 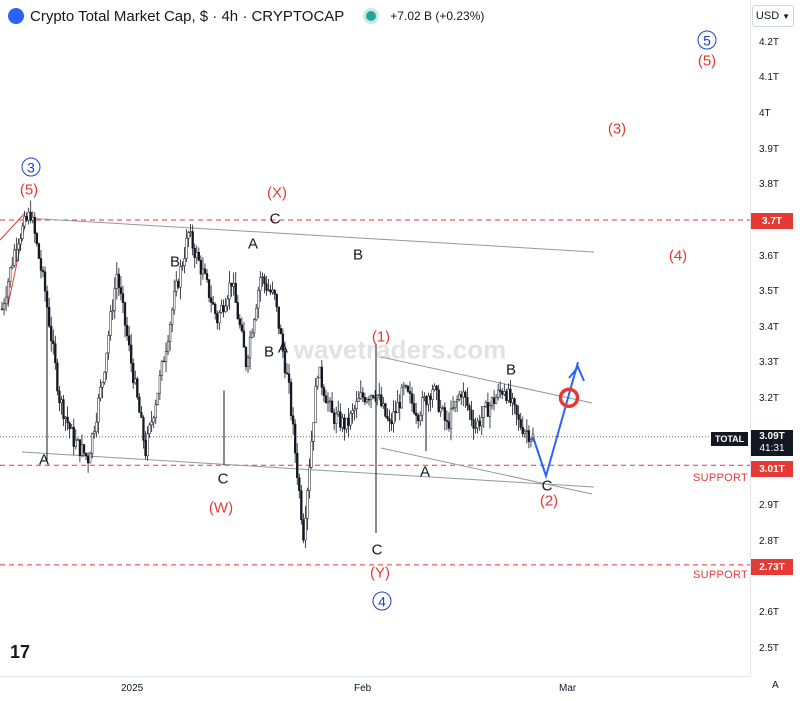 What do you see at coordinates (569, 397) in the screenshot?
I see `target-circle-icon` at bounding box center [569, 397].